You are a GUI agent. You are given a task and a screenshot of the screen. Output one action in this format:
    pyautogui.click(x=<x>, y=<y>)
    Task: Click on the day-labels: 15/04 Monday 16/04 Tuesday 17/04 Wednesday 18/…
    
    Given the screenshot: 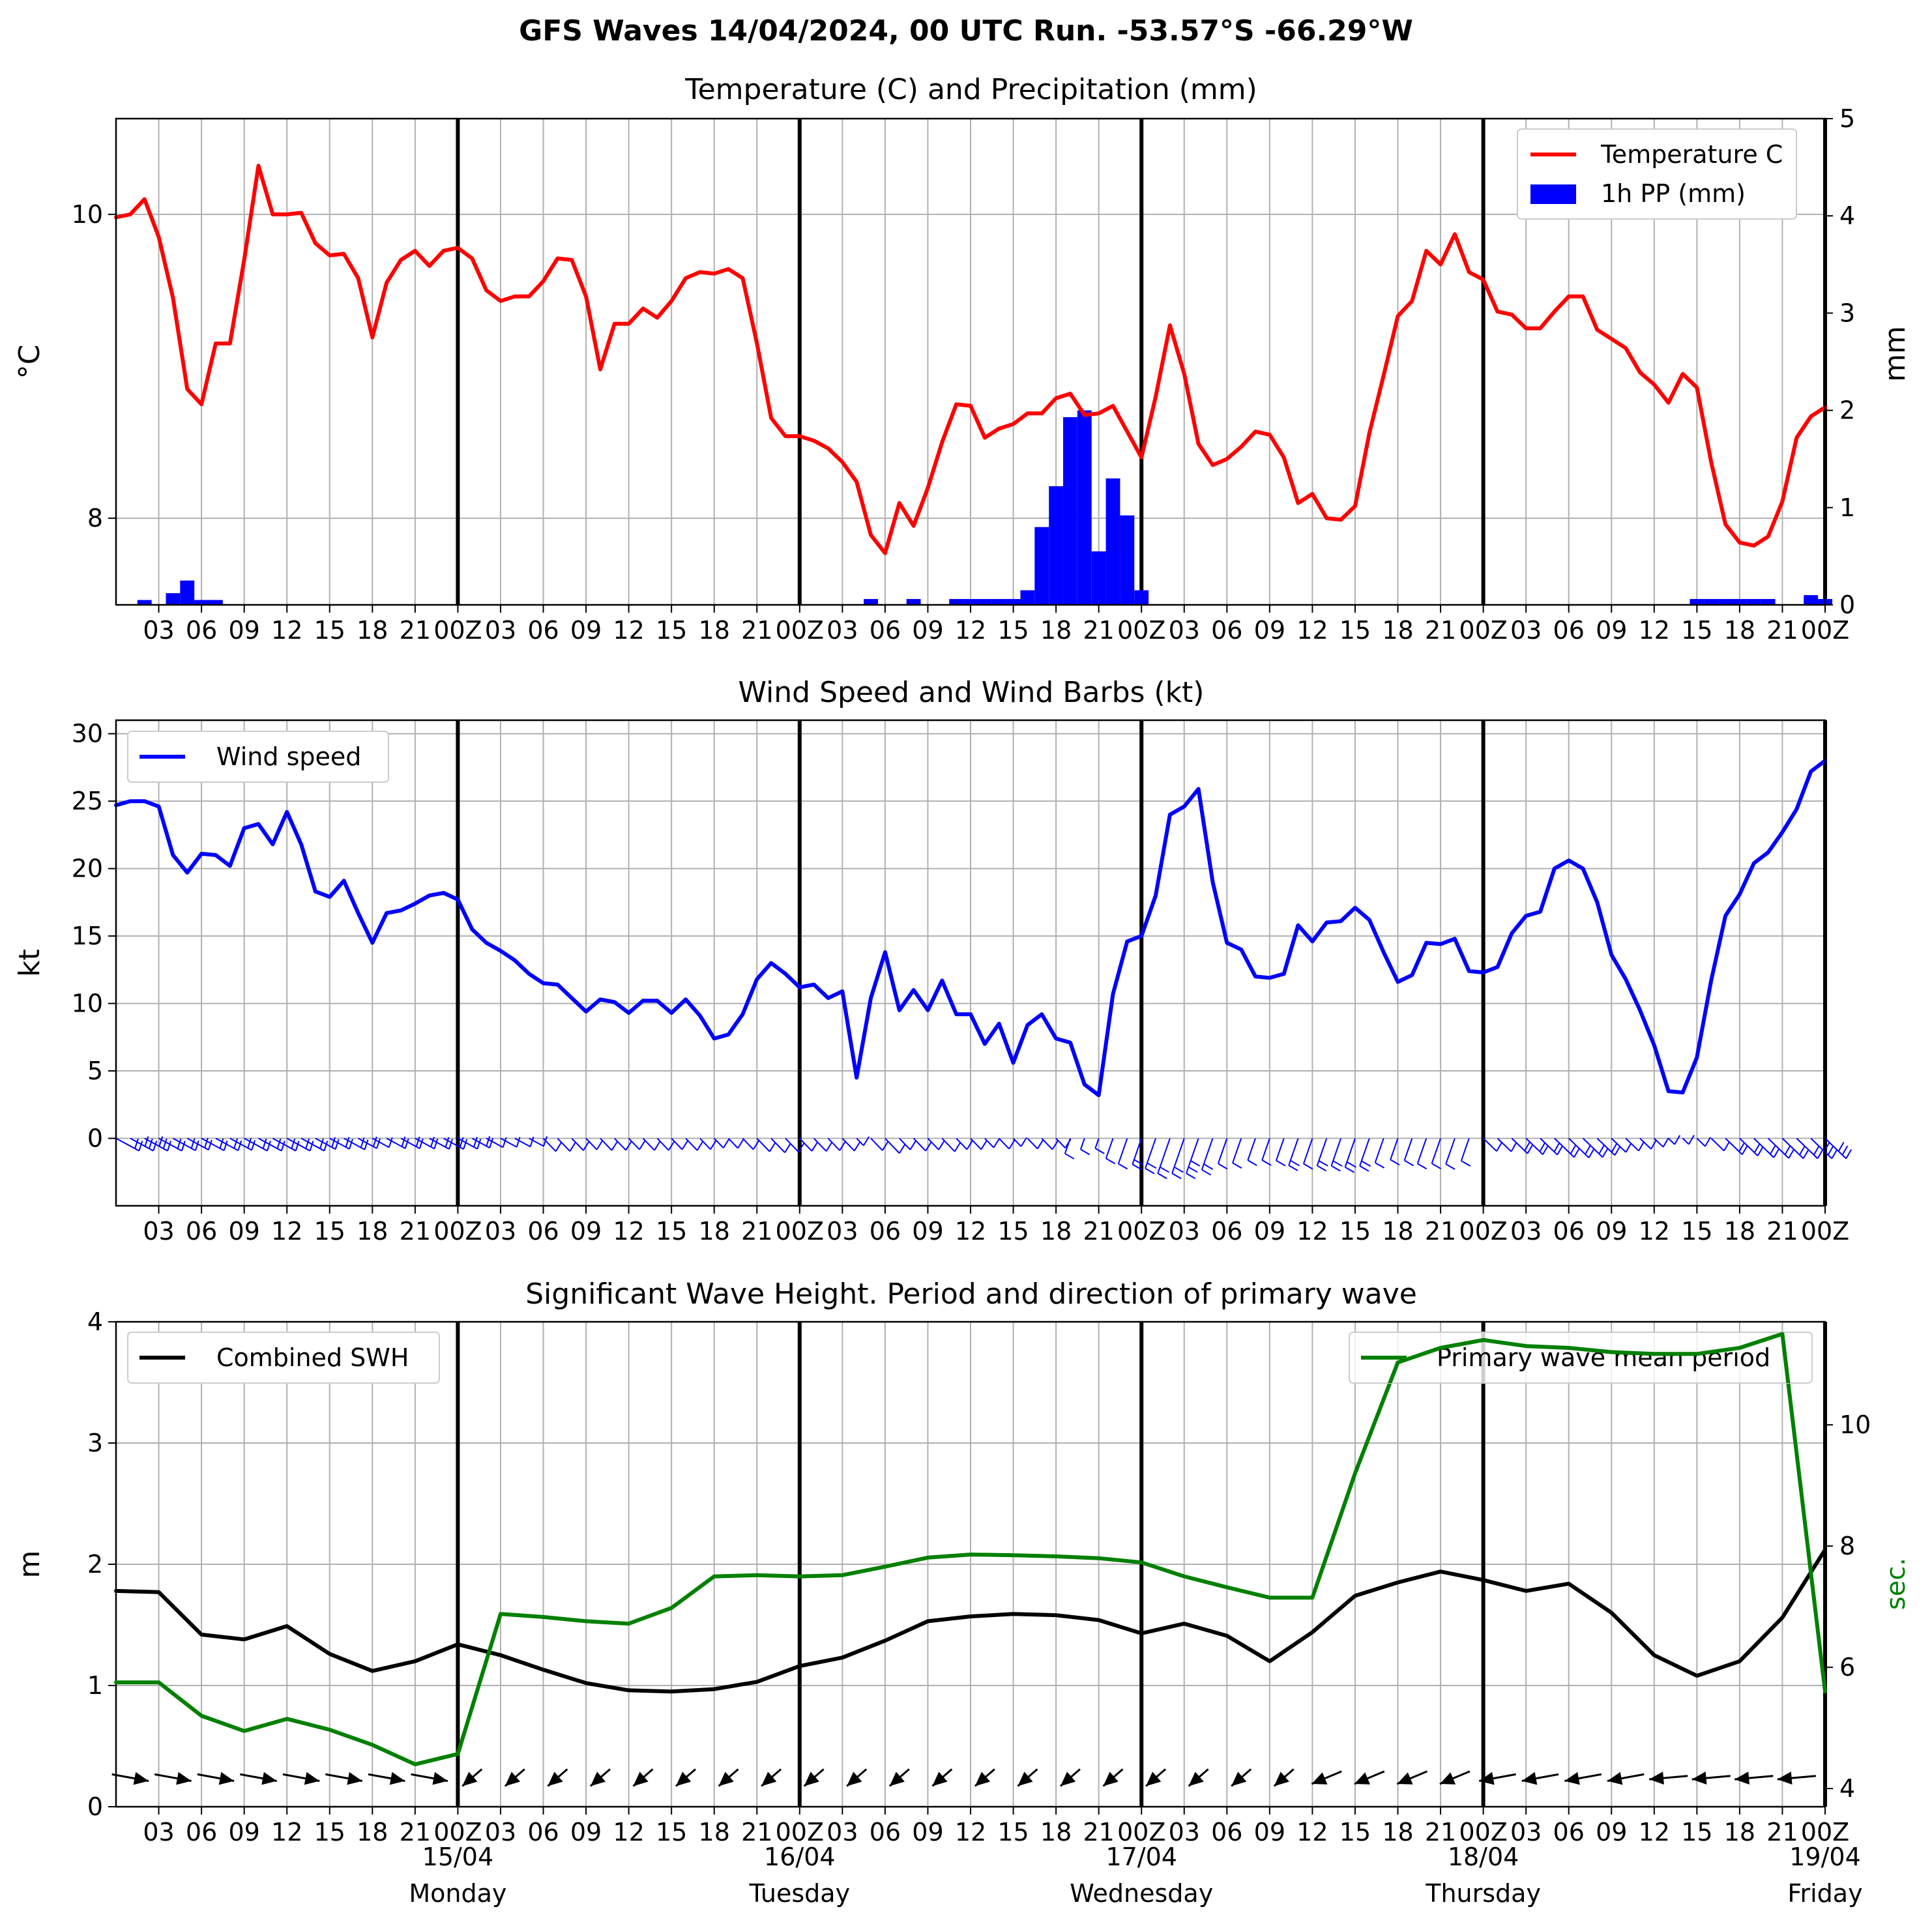 What is the action you would take?
    pyautogui.click(x=1135, y=1875)
    